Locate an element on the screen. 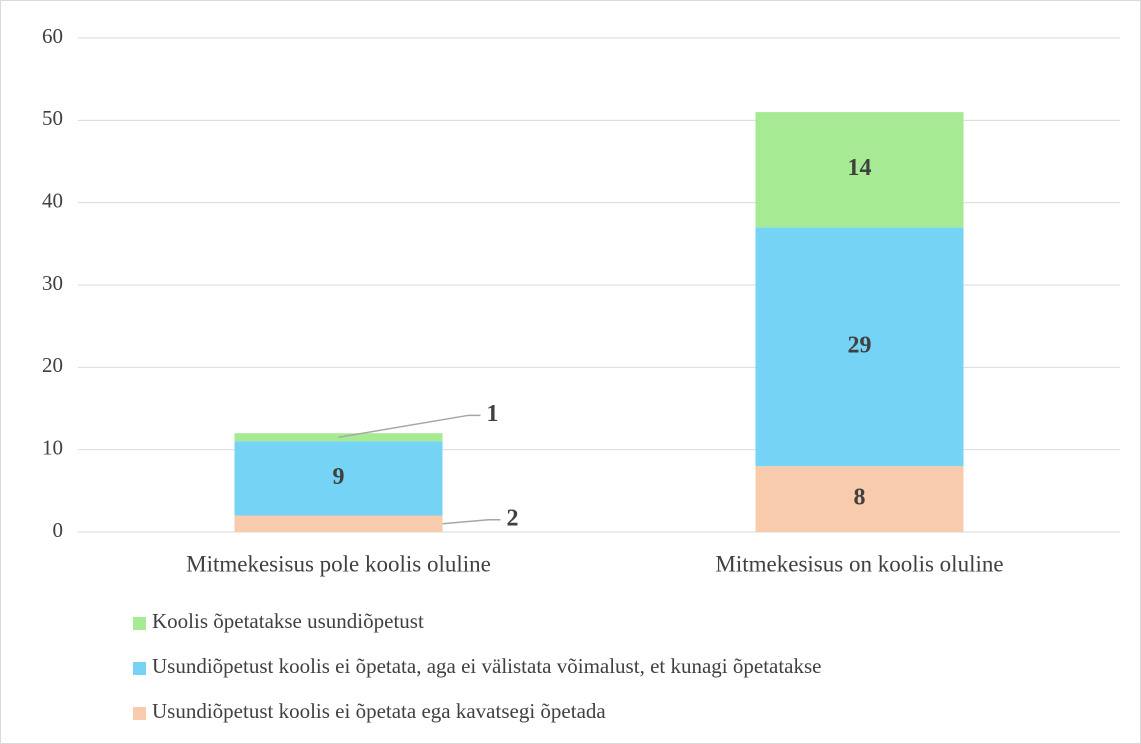 This screenshot has width=1141, height=744. legend-label: Koolis õpetatakse usundiõpetust is located at coordinates (288, 621).